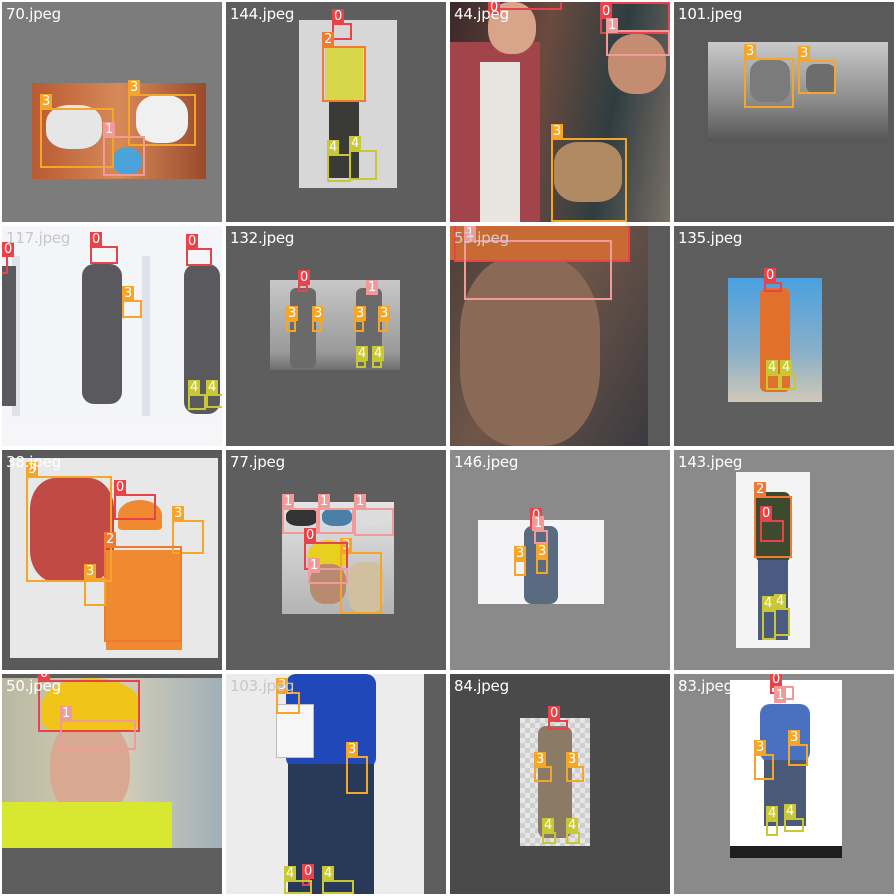 This screenshot has width=896, height=896. I want to click on filename-label: 146.jpeg, so click(486, 462).